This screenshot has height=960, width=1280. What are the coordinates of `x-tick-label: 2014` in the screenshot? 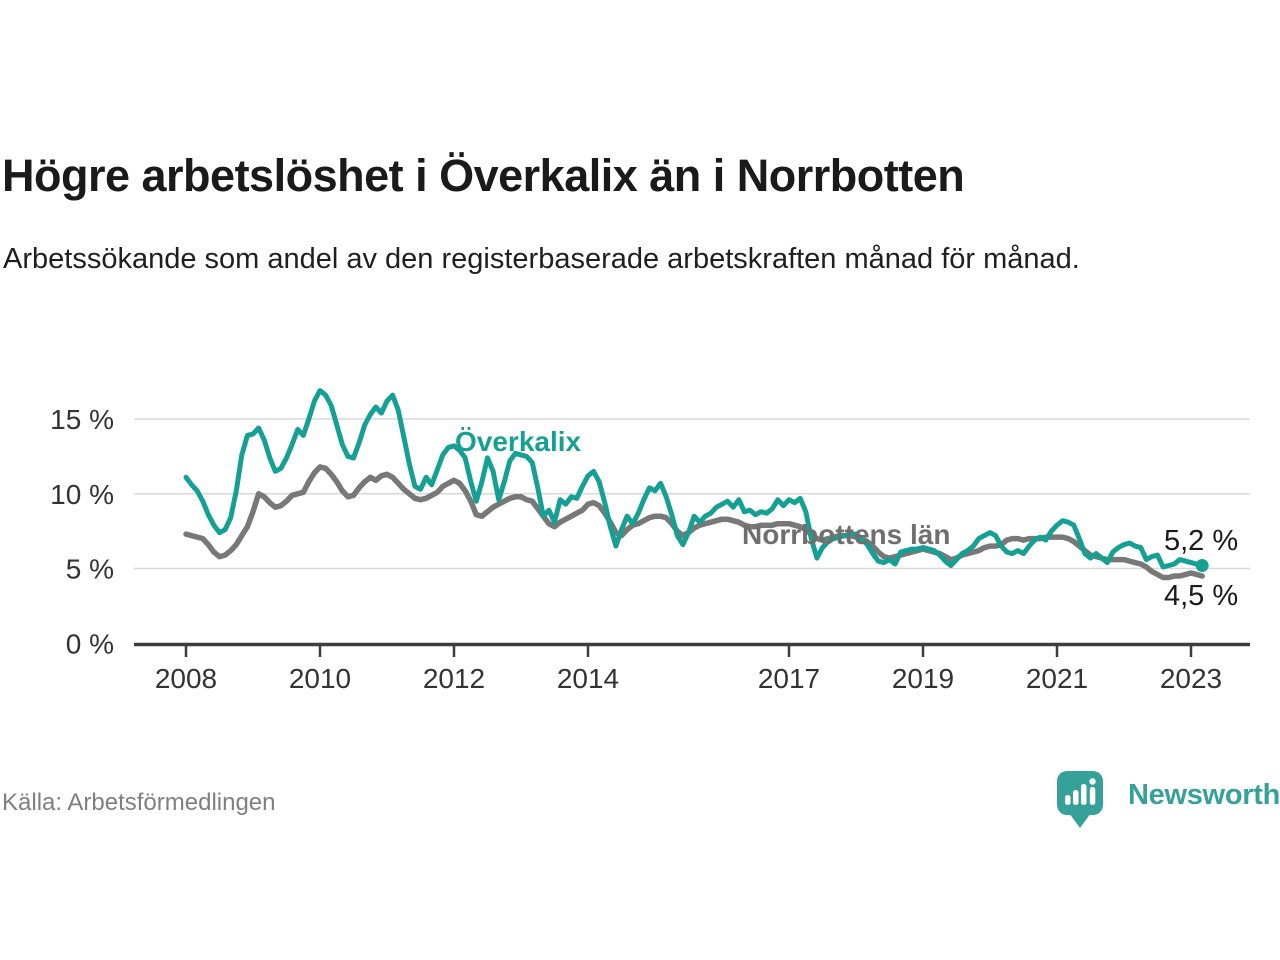 It's located at (588, 678).